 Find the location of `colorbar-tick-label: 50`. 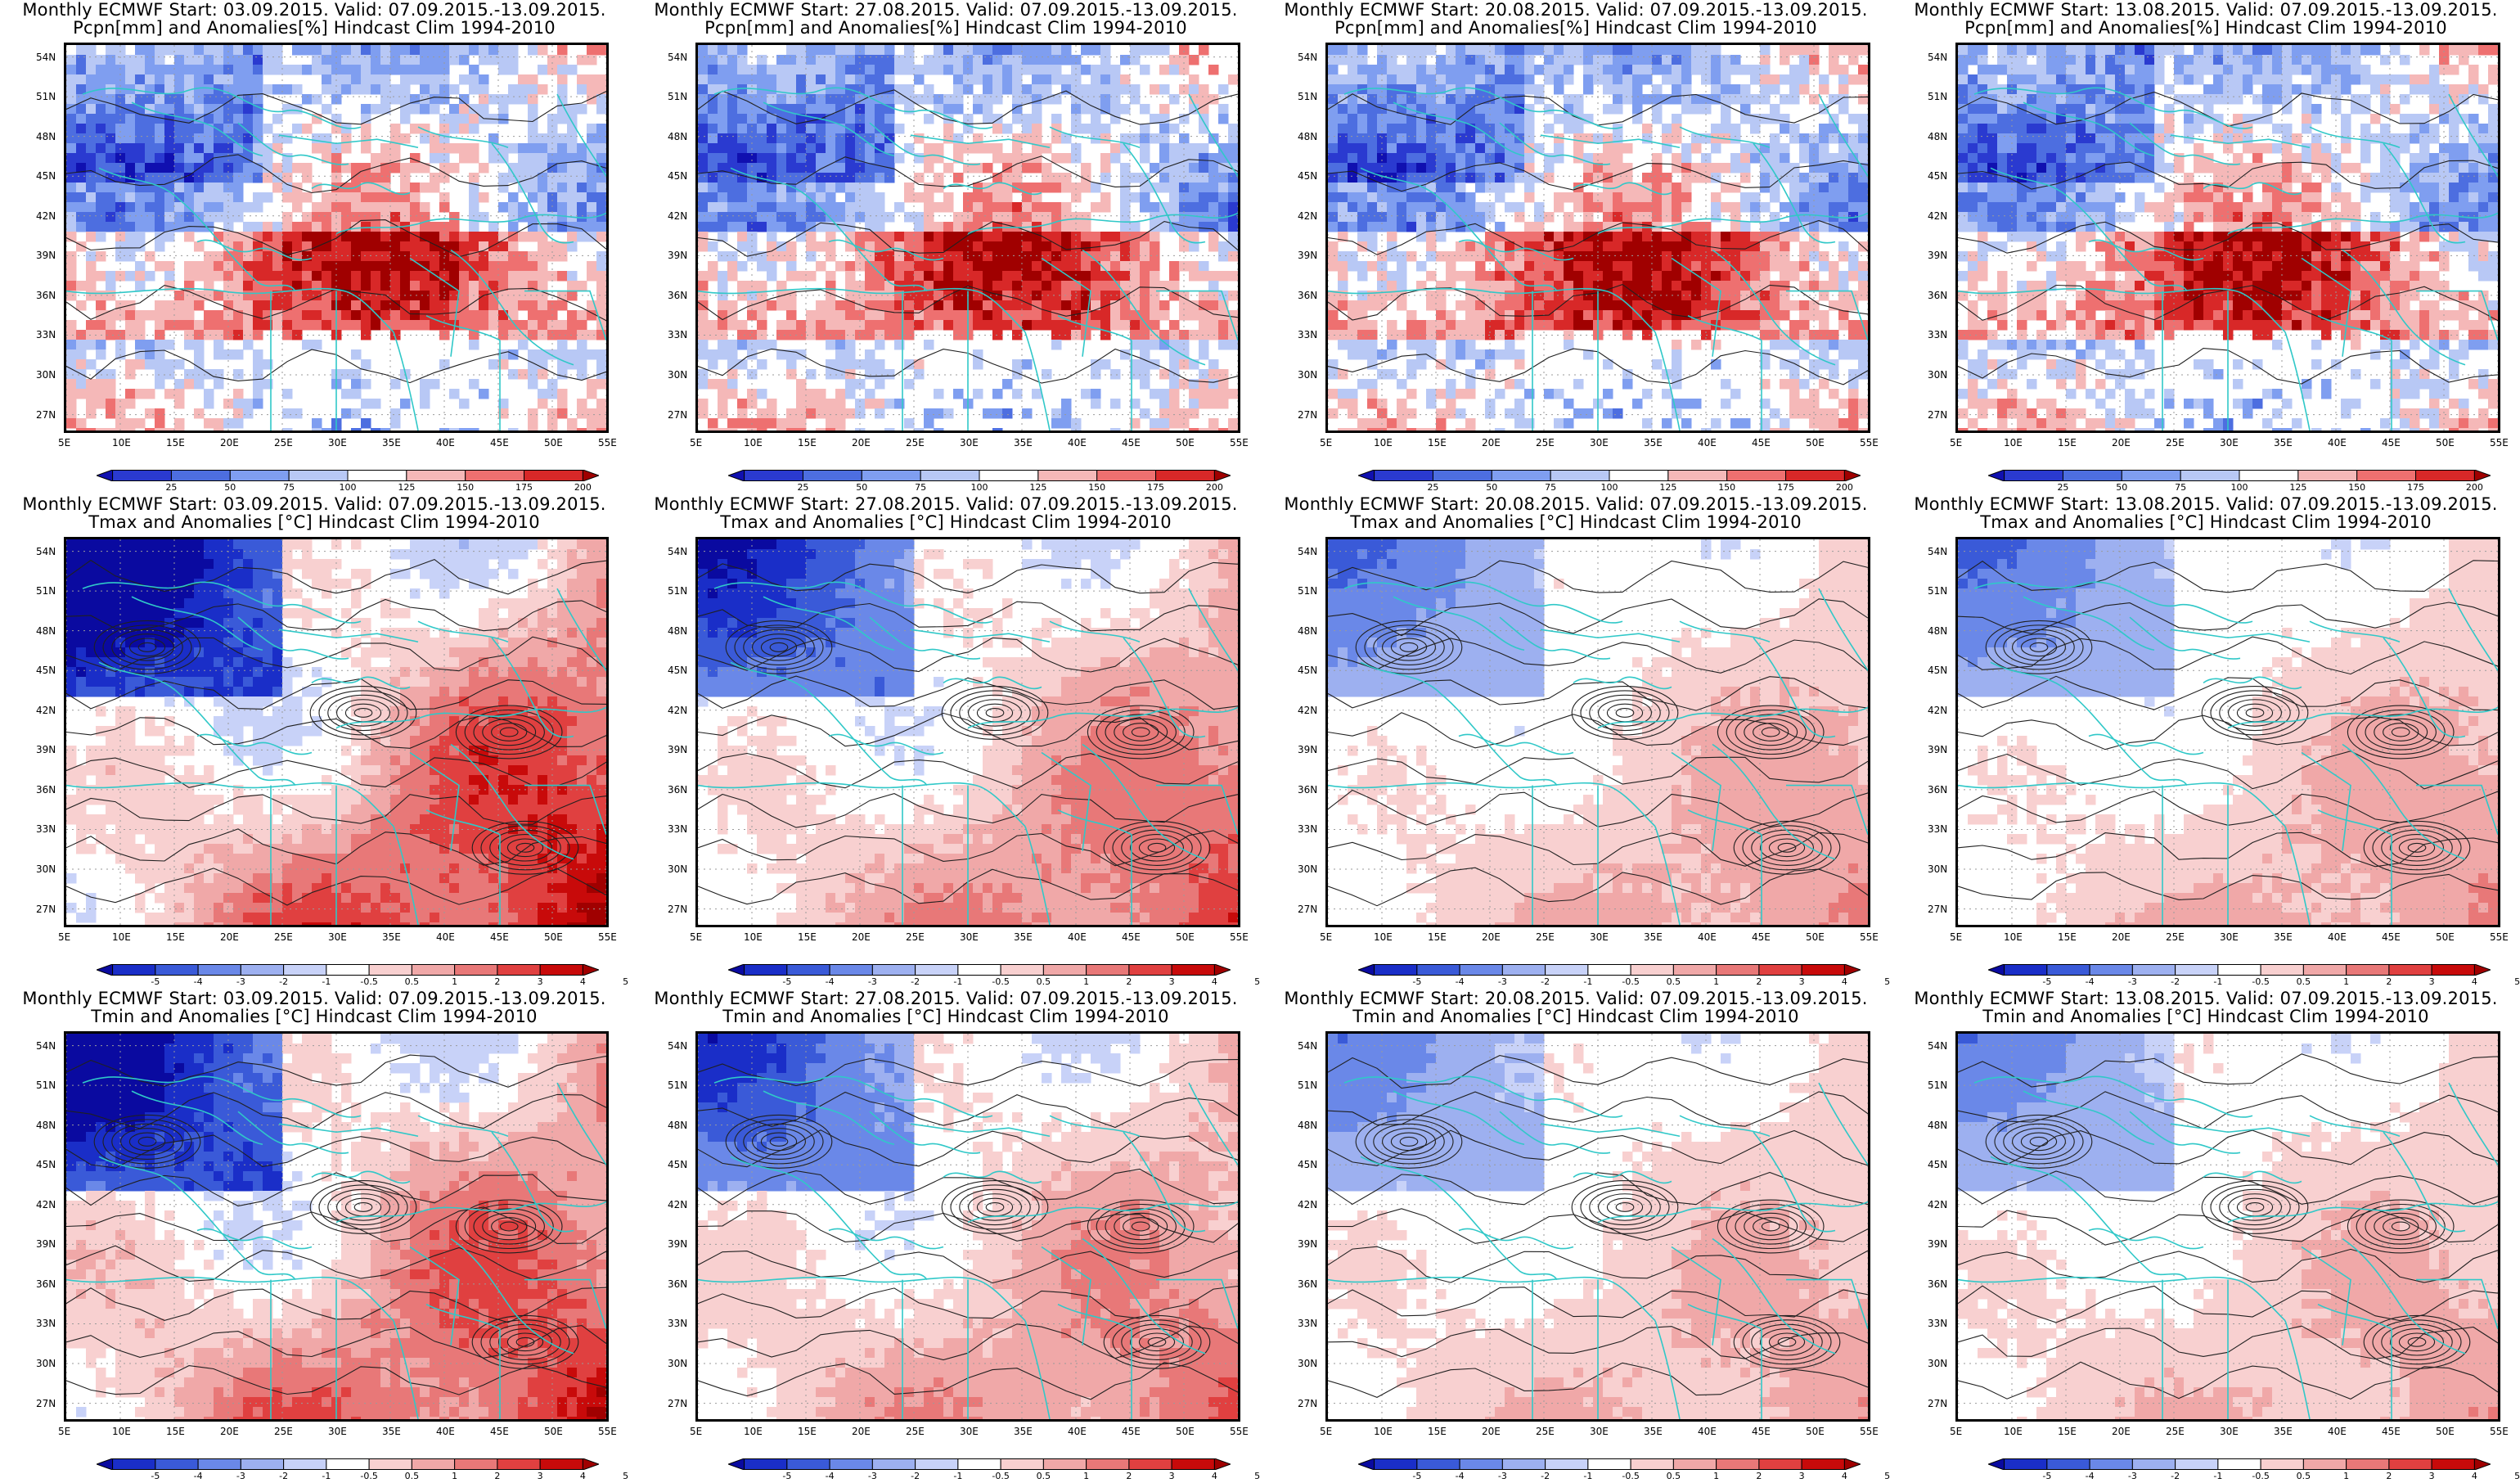

colorbar-tick-label: 50 is located at coordinates (862, 487).